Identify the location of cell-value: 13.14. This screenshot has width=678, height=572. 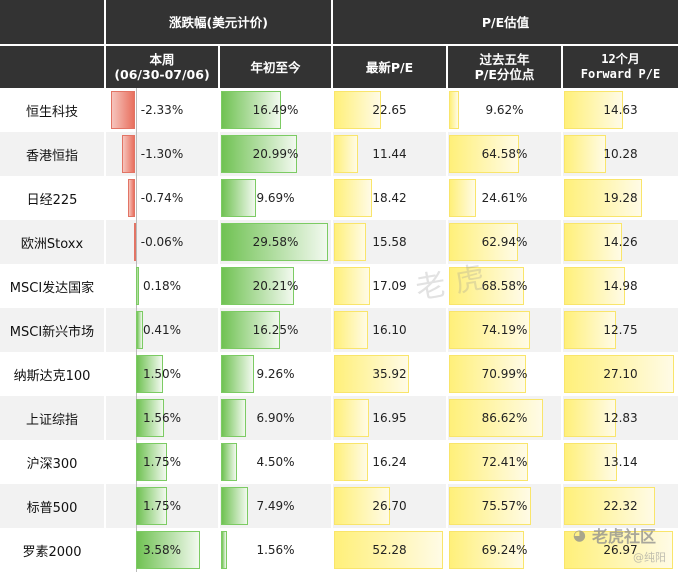
(620, 462).